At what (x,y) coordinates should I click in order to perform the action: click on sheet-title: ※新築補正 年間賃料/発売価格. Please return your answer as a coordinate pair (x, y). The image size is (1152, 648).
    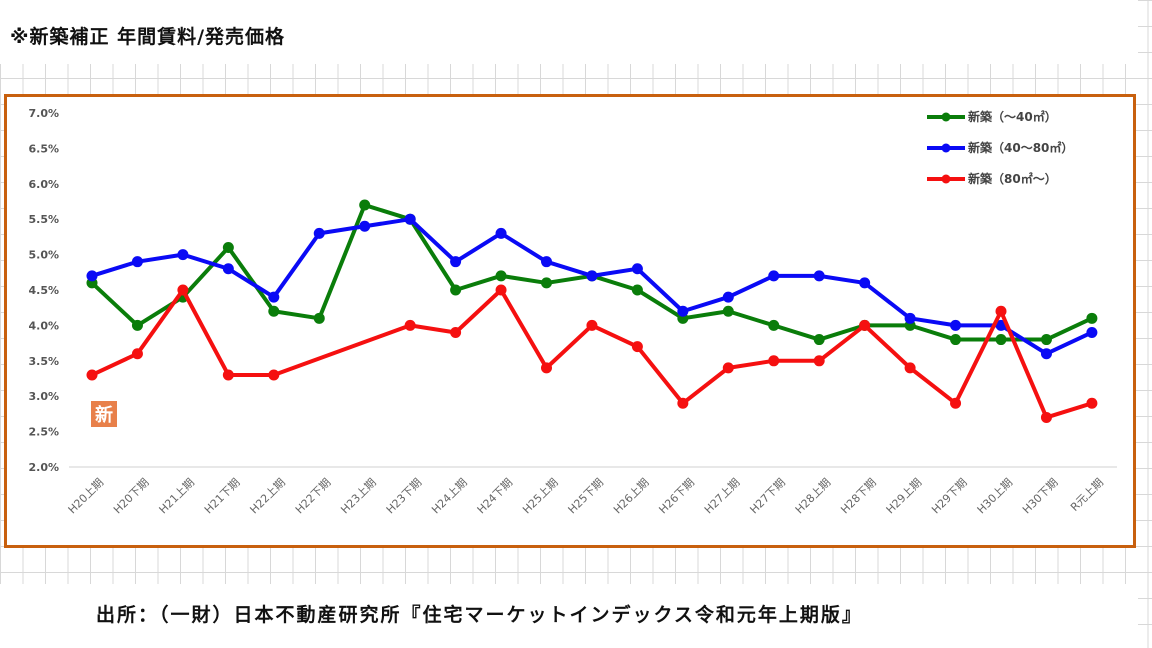
    Looking at the image, I should click on (148, 37).